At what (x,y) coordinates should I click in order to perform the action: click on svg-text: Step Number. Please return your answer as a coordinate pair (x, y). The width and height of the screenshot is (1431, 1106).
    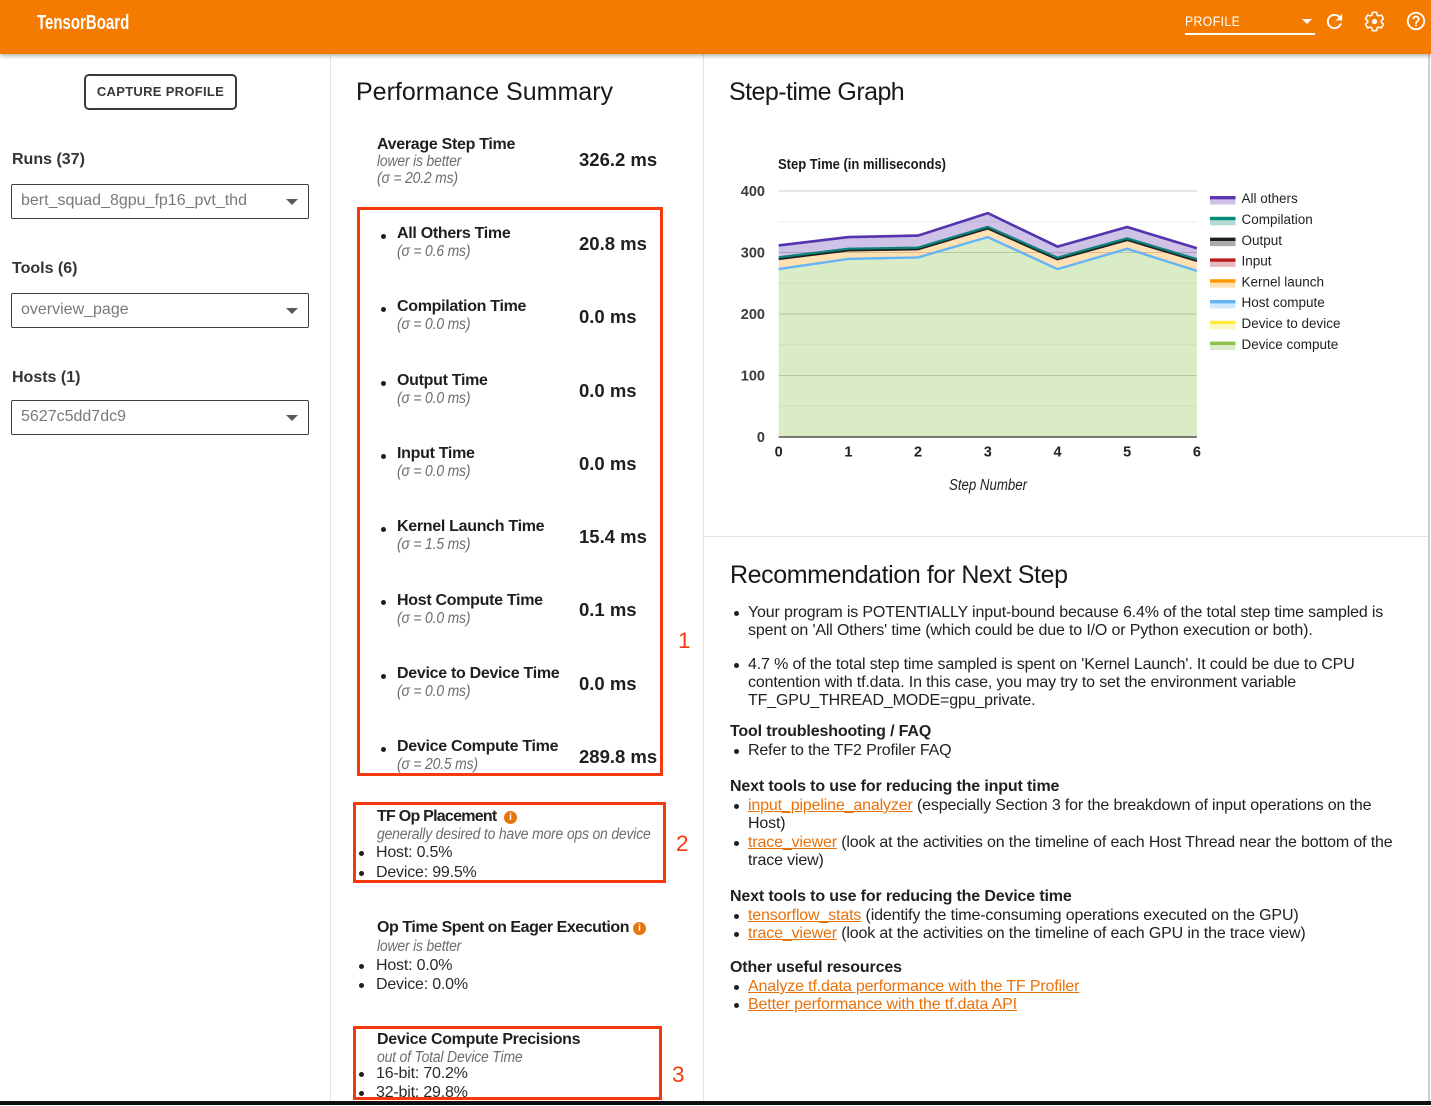
    Looking at the image, I should click on (988, 485).